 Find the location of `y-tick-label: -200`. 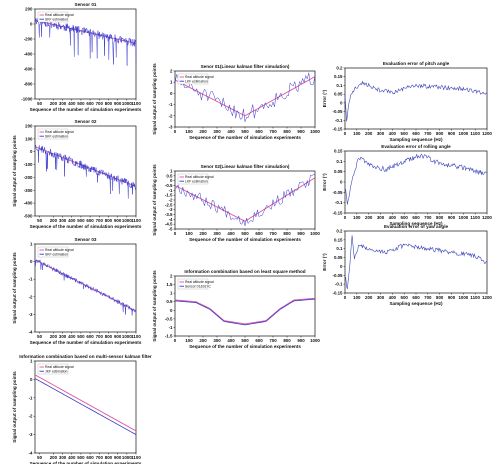

y-tick-label: -200 is located at coordinates (28, 177).